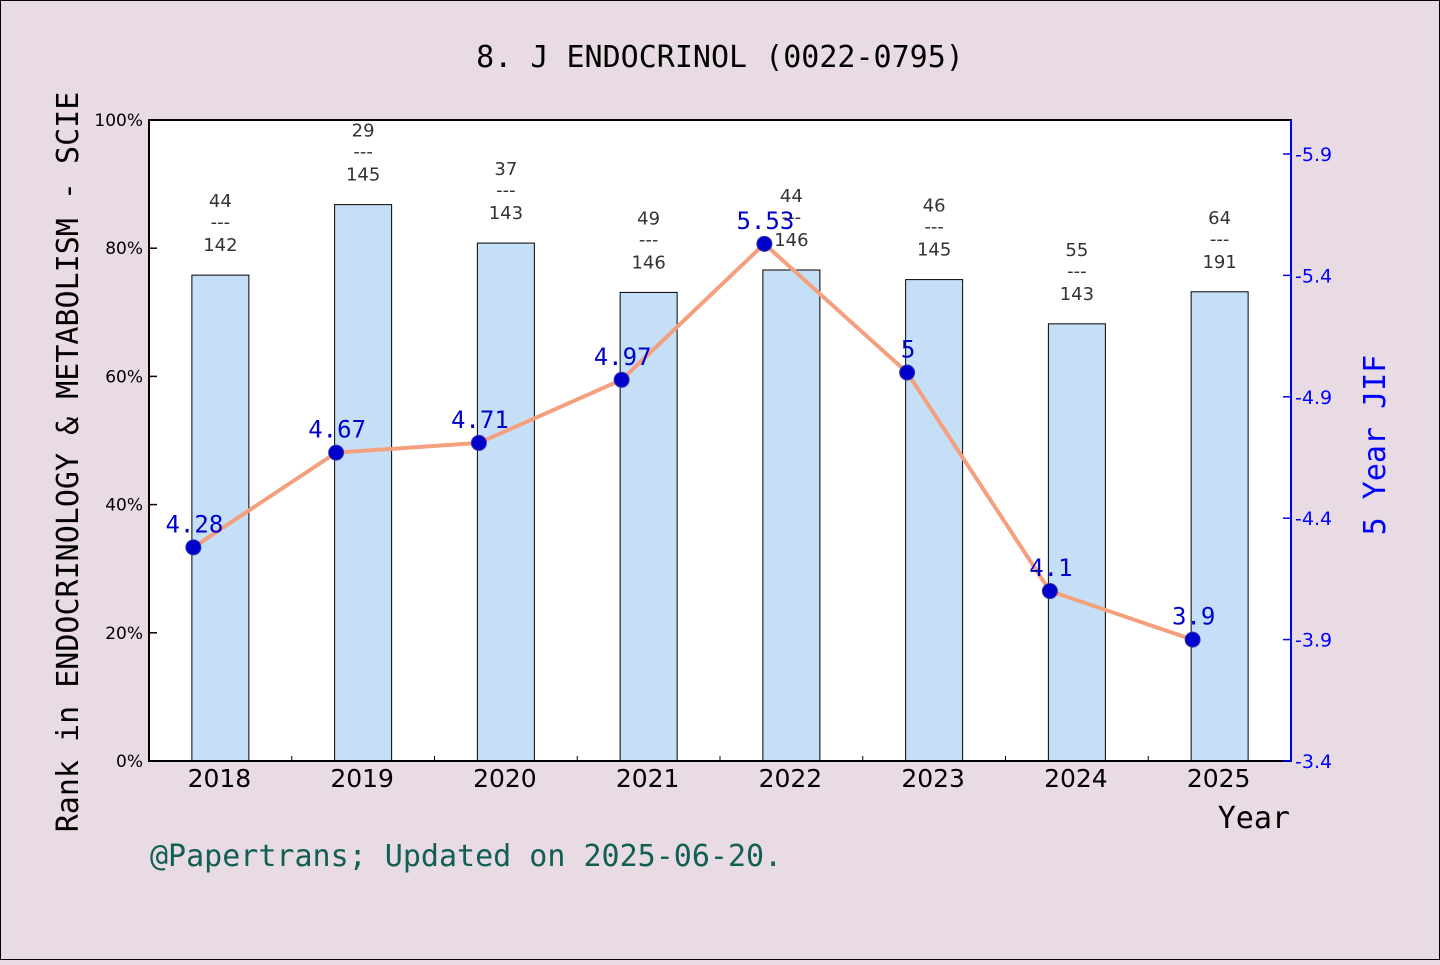  I want to click on rank-label-2023: 46, so click(934, 206).